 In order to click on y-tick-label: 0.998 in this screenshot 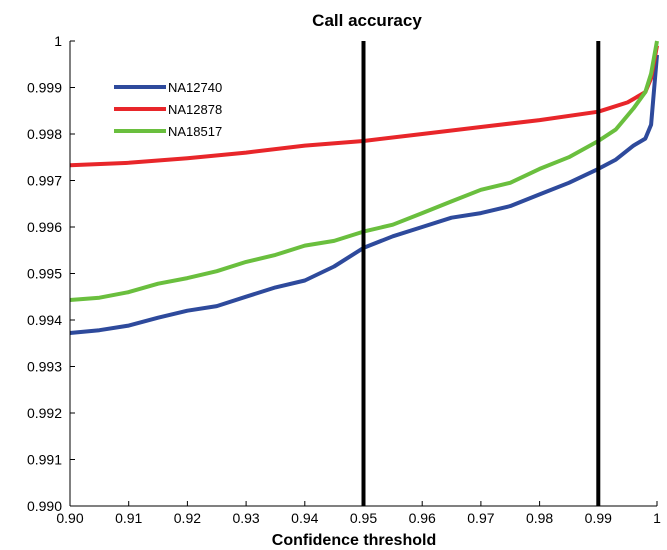, I will do `click(44, 134)`.